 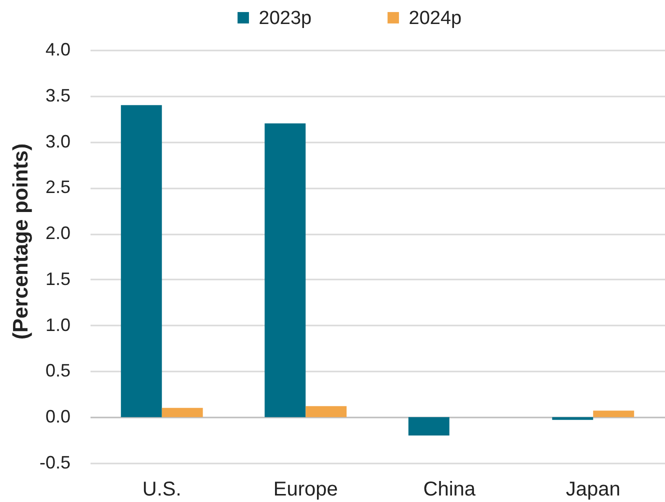 What do you see at coordinates (435, 18) in the screenshot?
I see `legend-label: 2024p` at bounding box center [435, 18].